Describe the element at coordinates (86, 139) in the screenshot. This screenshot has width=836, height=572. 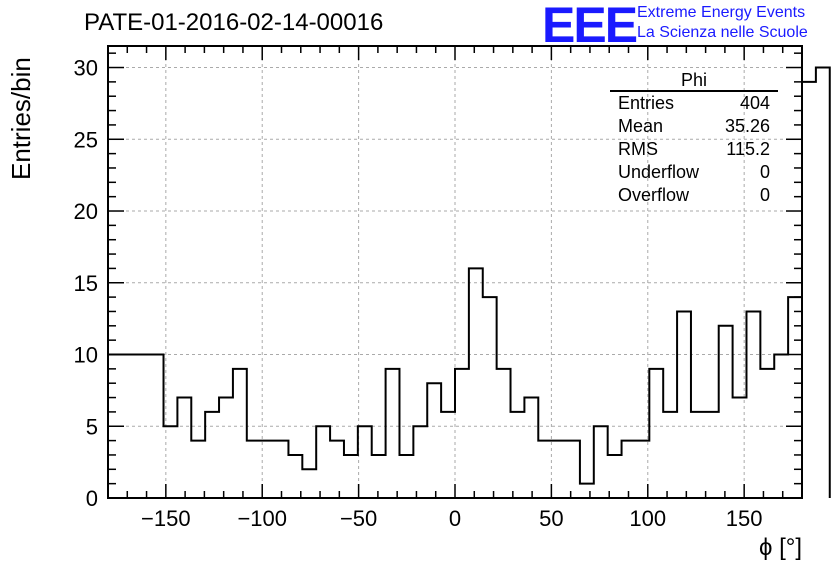
I see `y-tick-label: 25` at that location.